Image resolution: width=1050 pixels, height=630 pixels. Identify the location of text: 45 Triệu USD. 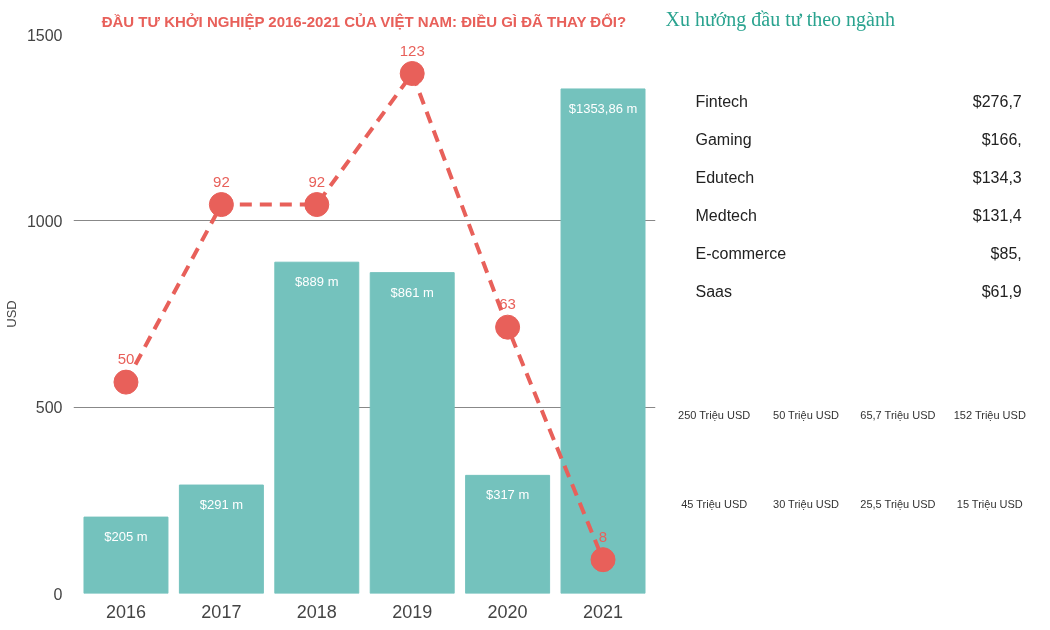
(714, 504).